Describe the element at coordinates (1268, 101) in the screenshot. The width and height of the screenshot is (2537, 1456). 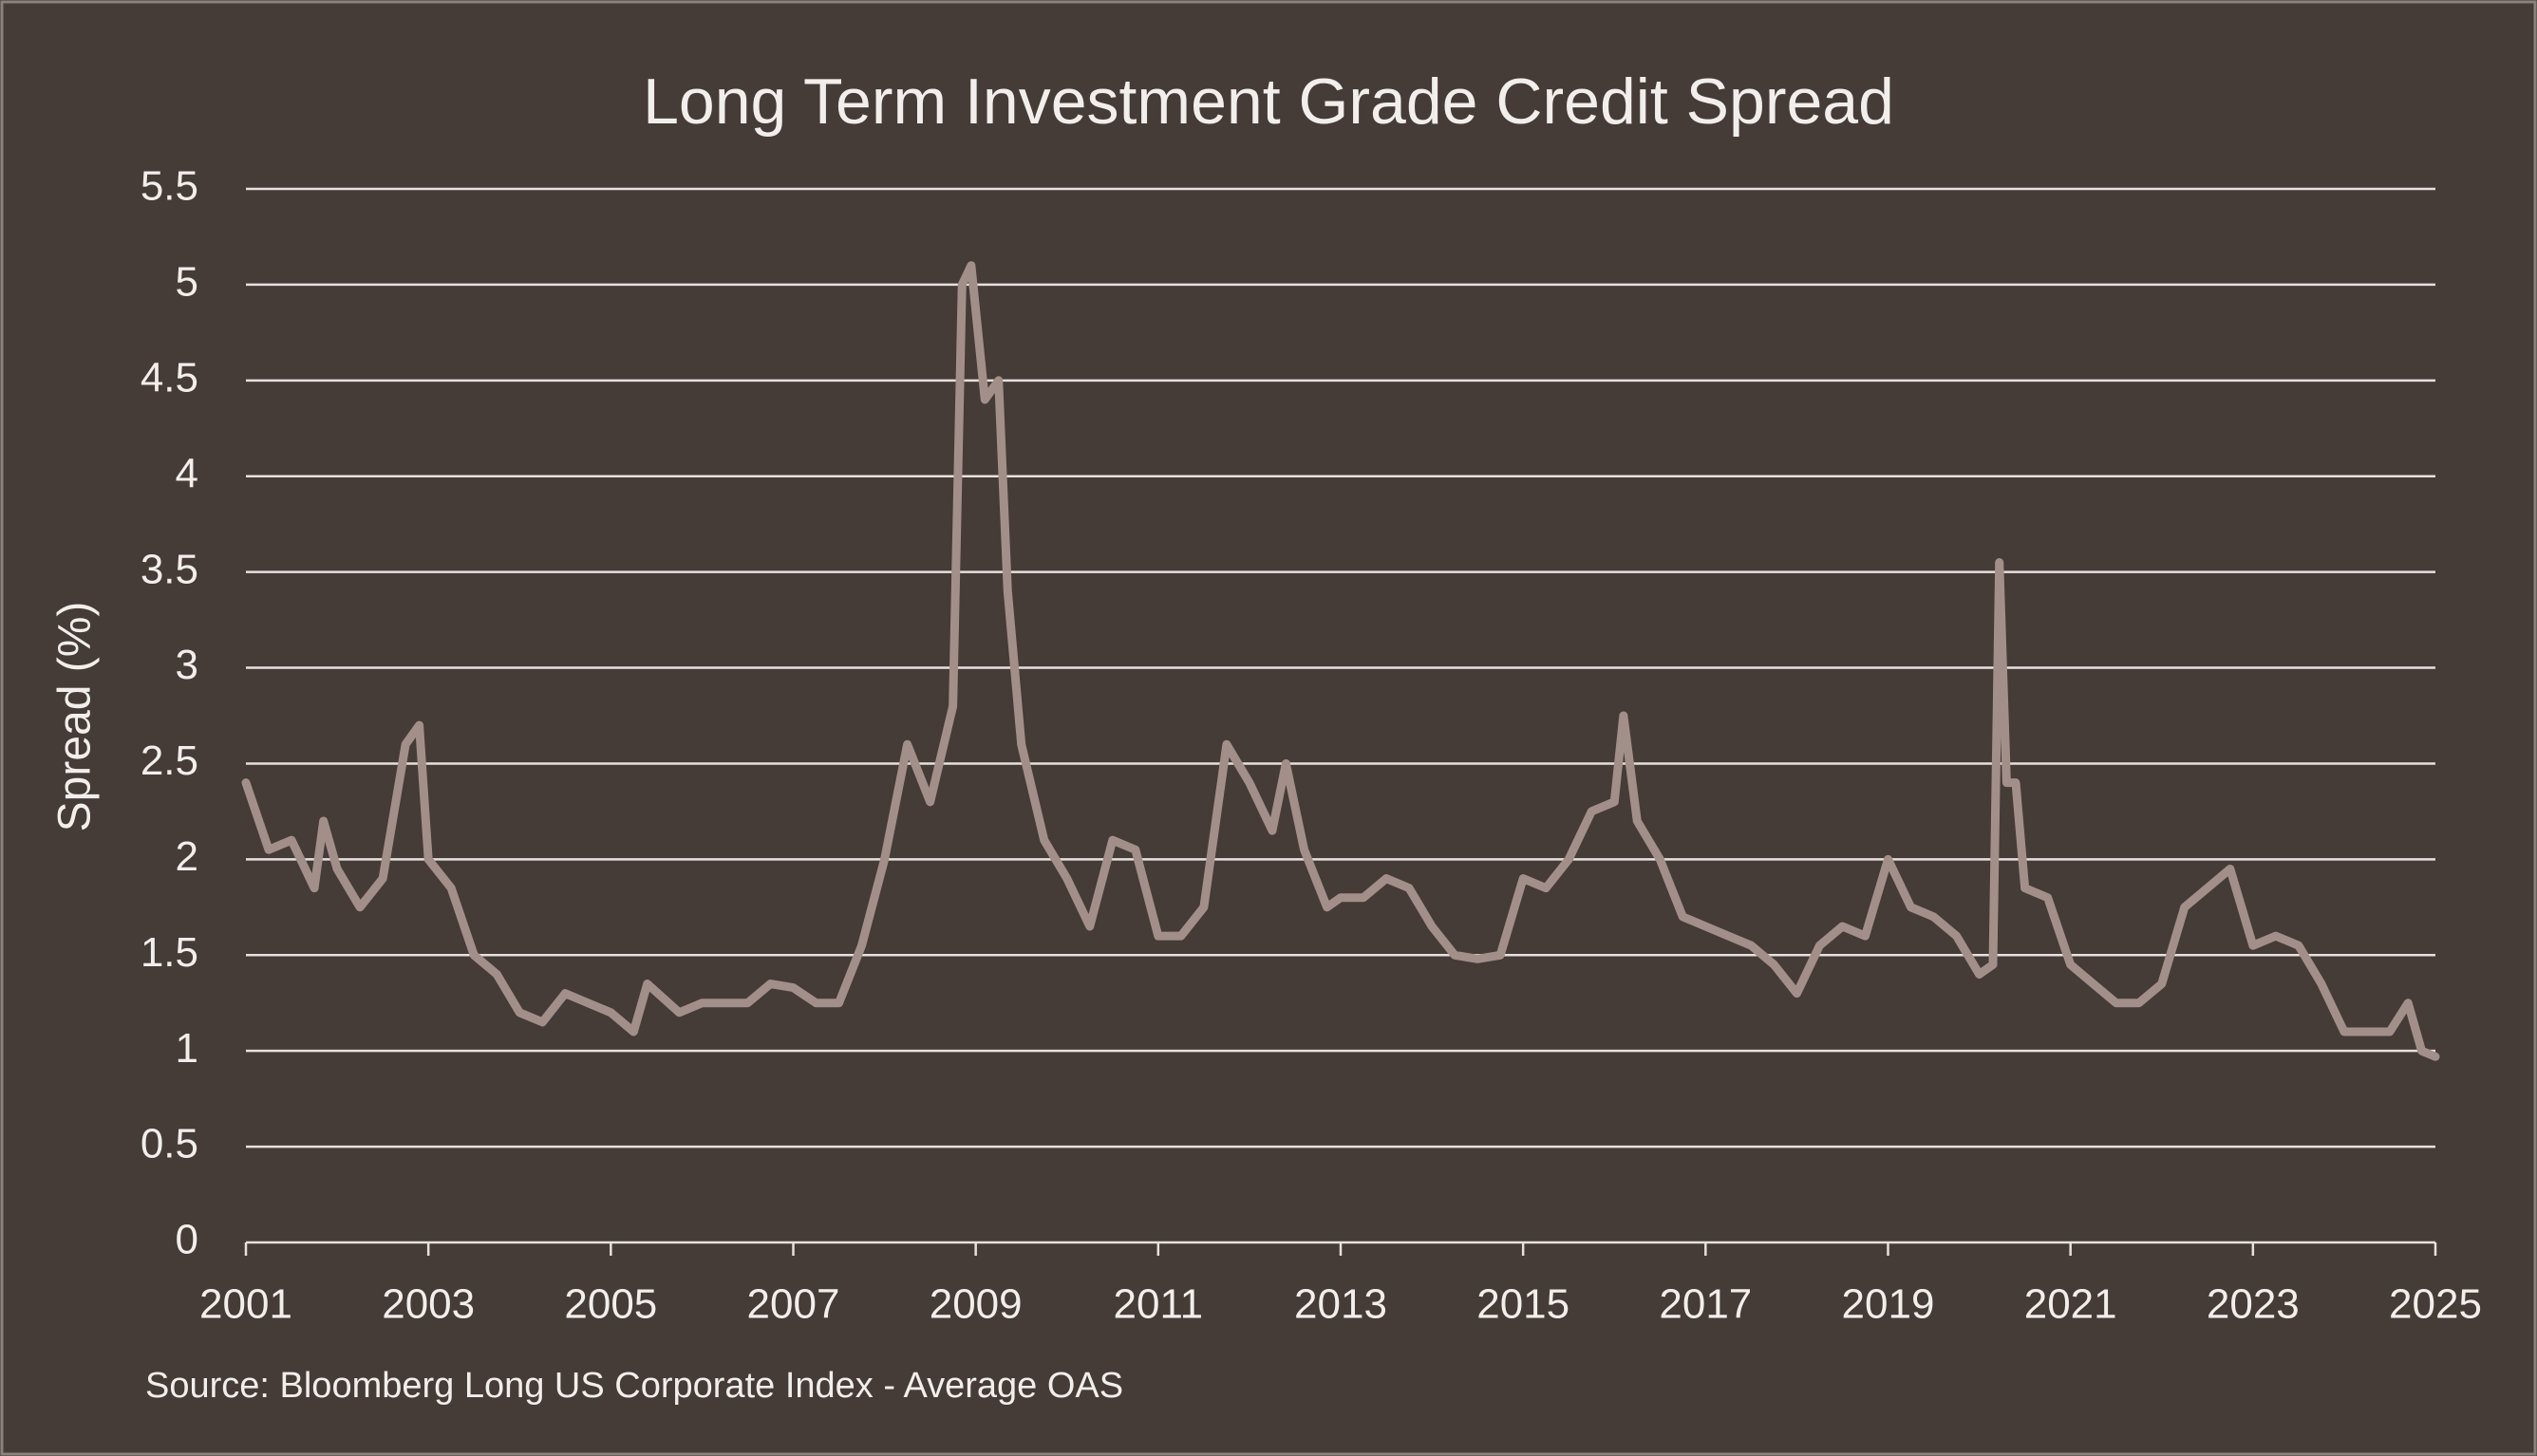
I see `chart-title: Long Term Investment Grade Credit Spread` at that location.